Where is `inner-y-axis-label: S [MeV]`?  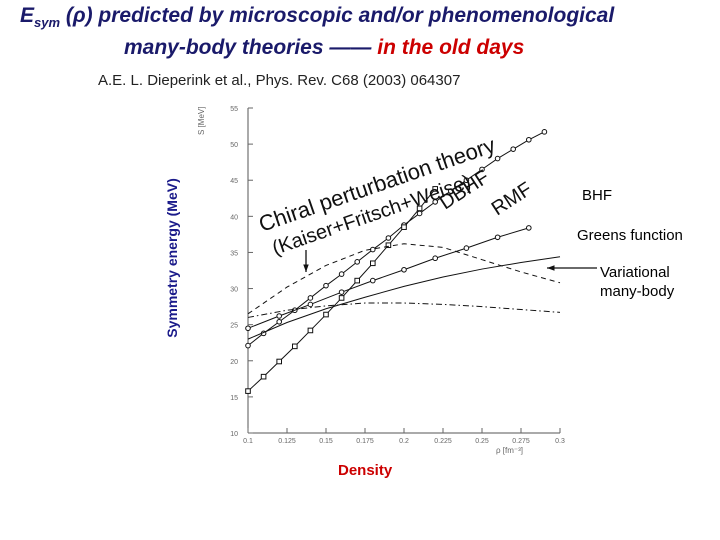
inner-y-axis-label: S [MeV] is located at coordinates (201, 121).